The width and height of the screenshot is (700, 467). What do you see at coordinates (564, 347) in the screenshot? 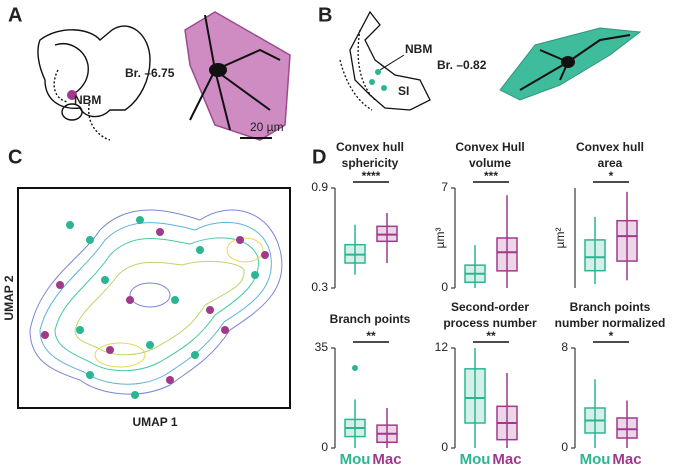
I see `y-tick-label: 8` at bounding box center [564, 347].